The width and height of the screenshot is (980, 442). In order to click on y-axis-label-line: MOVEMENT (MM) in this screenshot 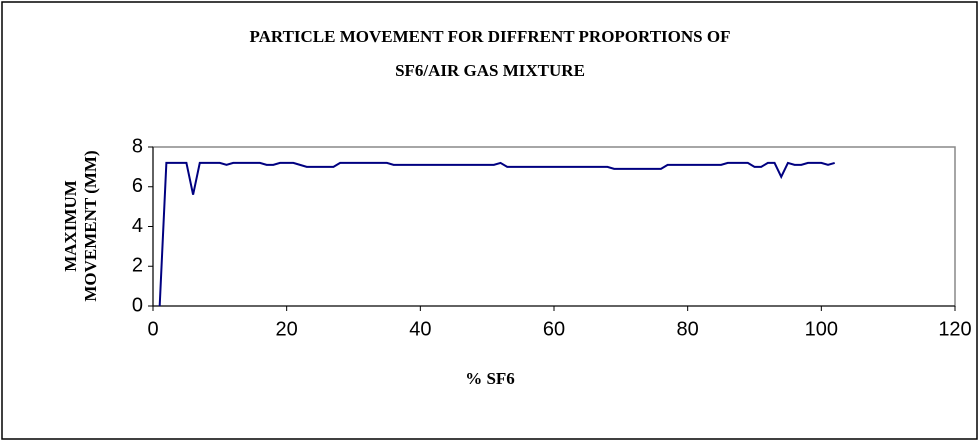, I will do `click(90, 225)`.